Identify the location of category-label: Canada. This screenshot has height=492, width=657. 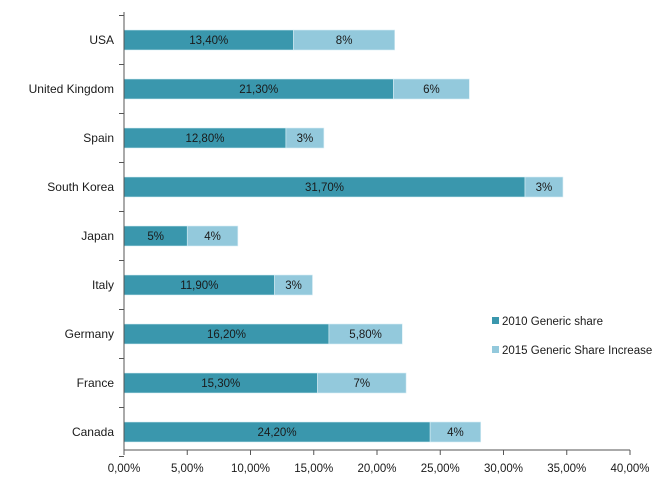
(93, 432).